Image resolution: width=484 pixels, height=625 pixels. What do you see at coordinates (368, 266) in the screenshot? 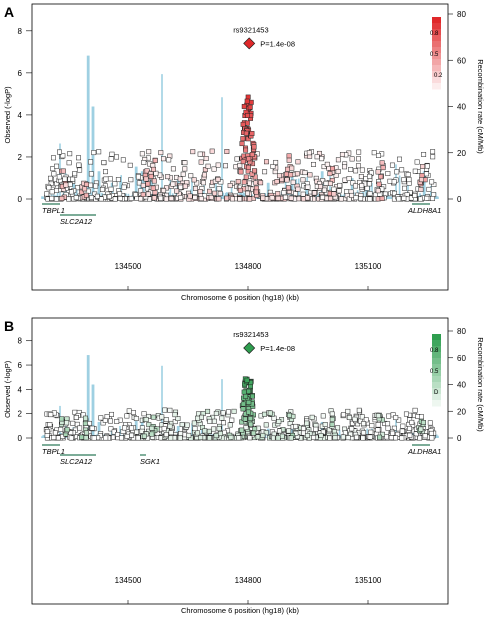
I see `x-tick-label: 135100` at bounding box center [368, 266].